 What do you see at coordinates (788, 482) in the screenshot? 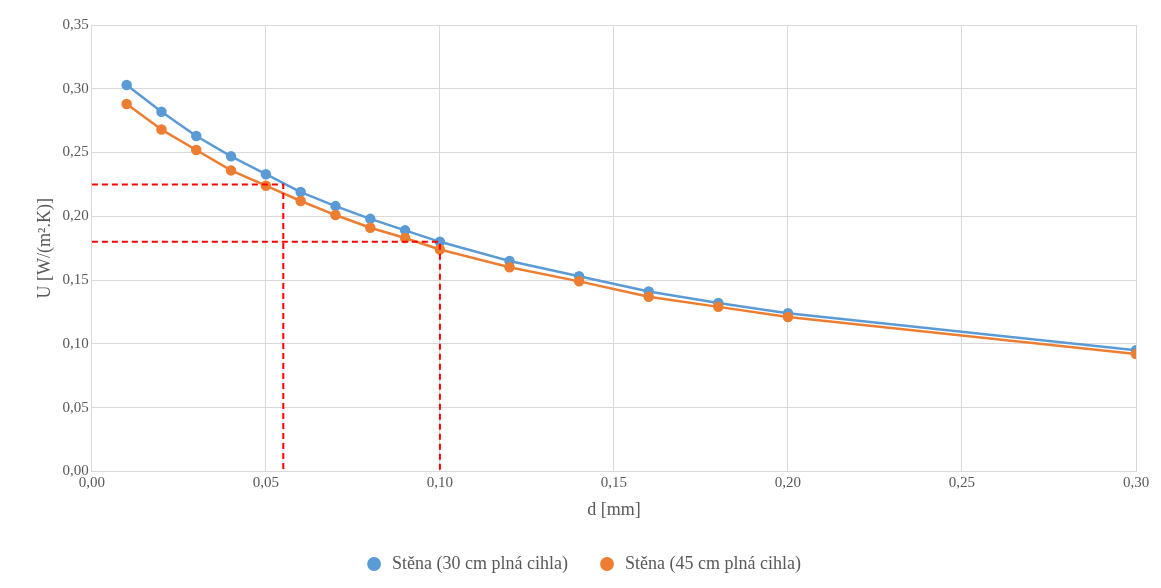
I see `x-tick-label: 0,20` at bounding box center [788, 482].